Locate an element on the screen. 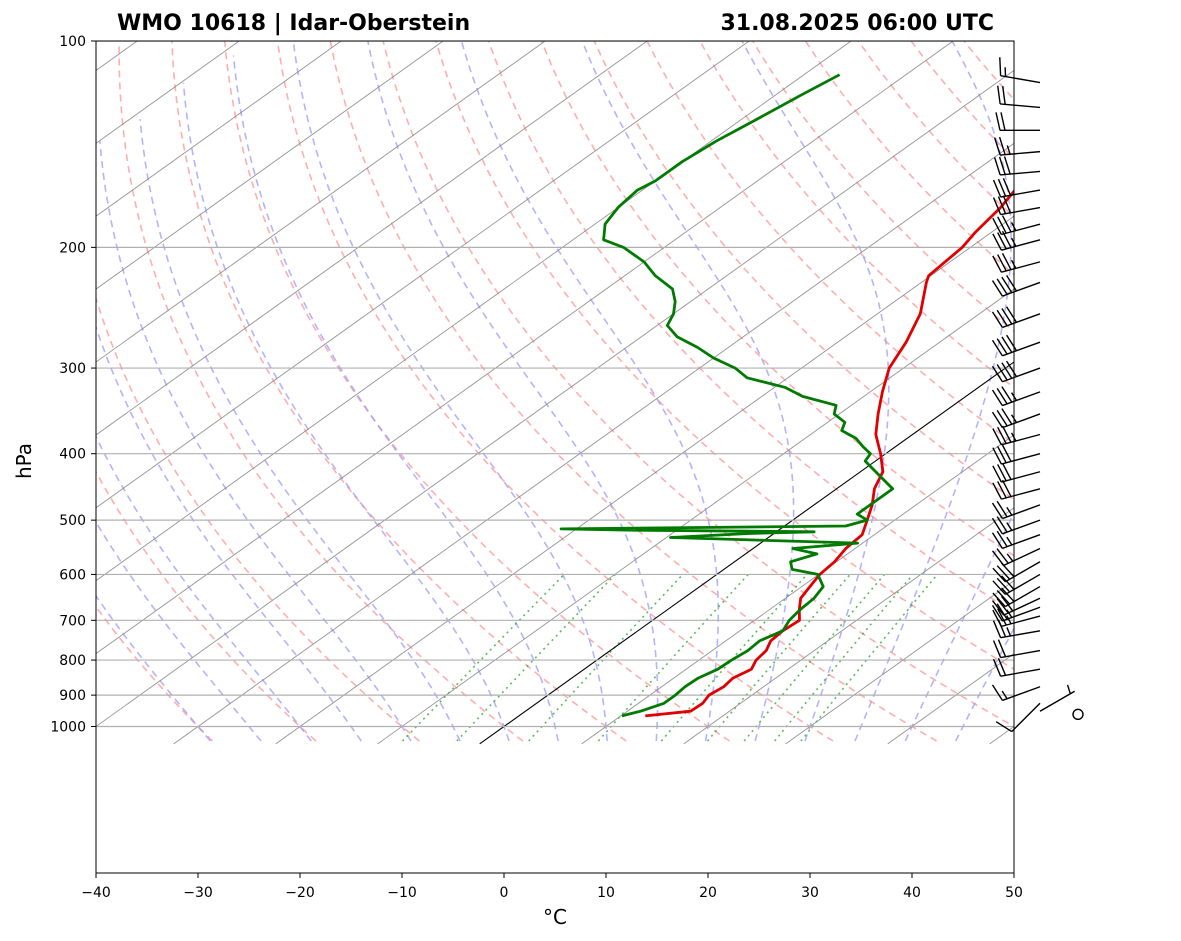 This screenshot has width=1181, height=941. x-tick-label: 20 is located at coordinates (708, 893).